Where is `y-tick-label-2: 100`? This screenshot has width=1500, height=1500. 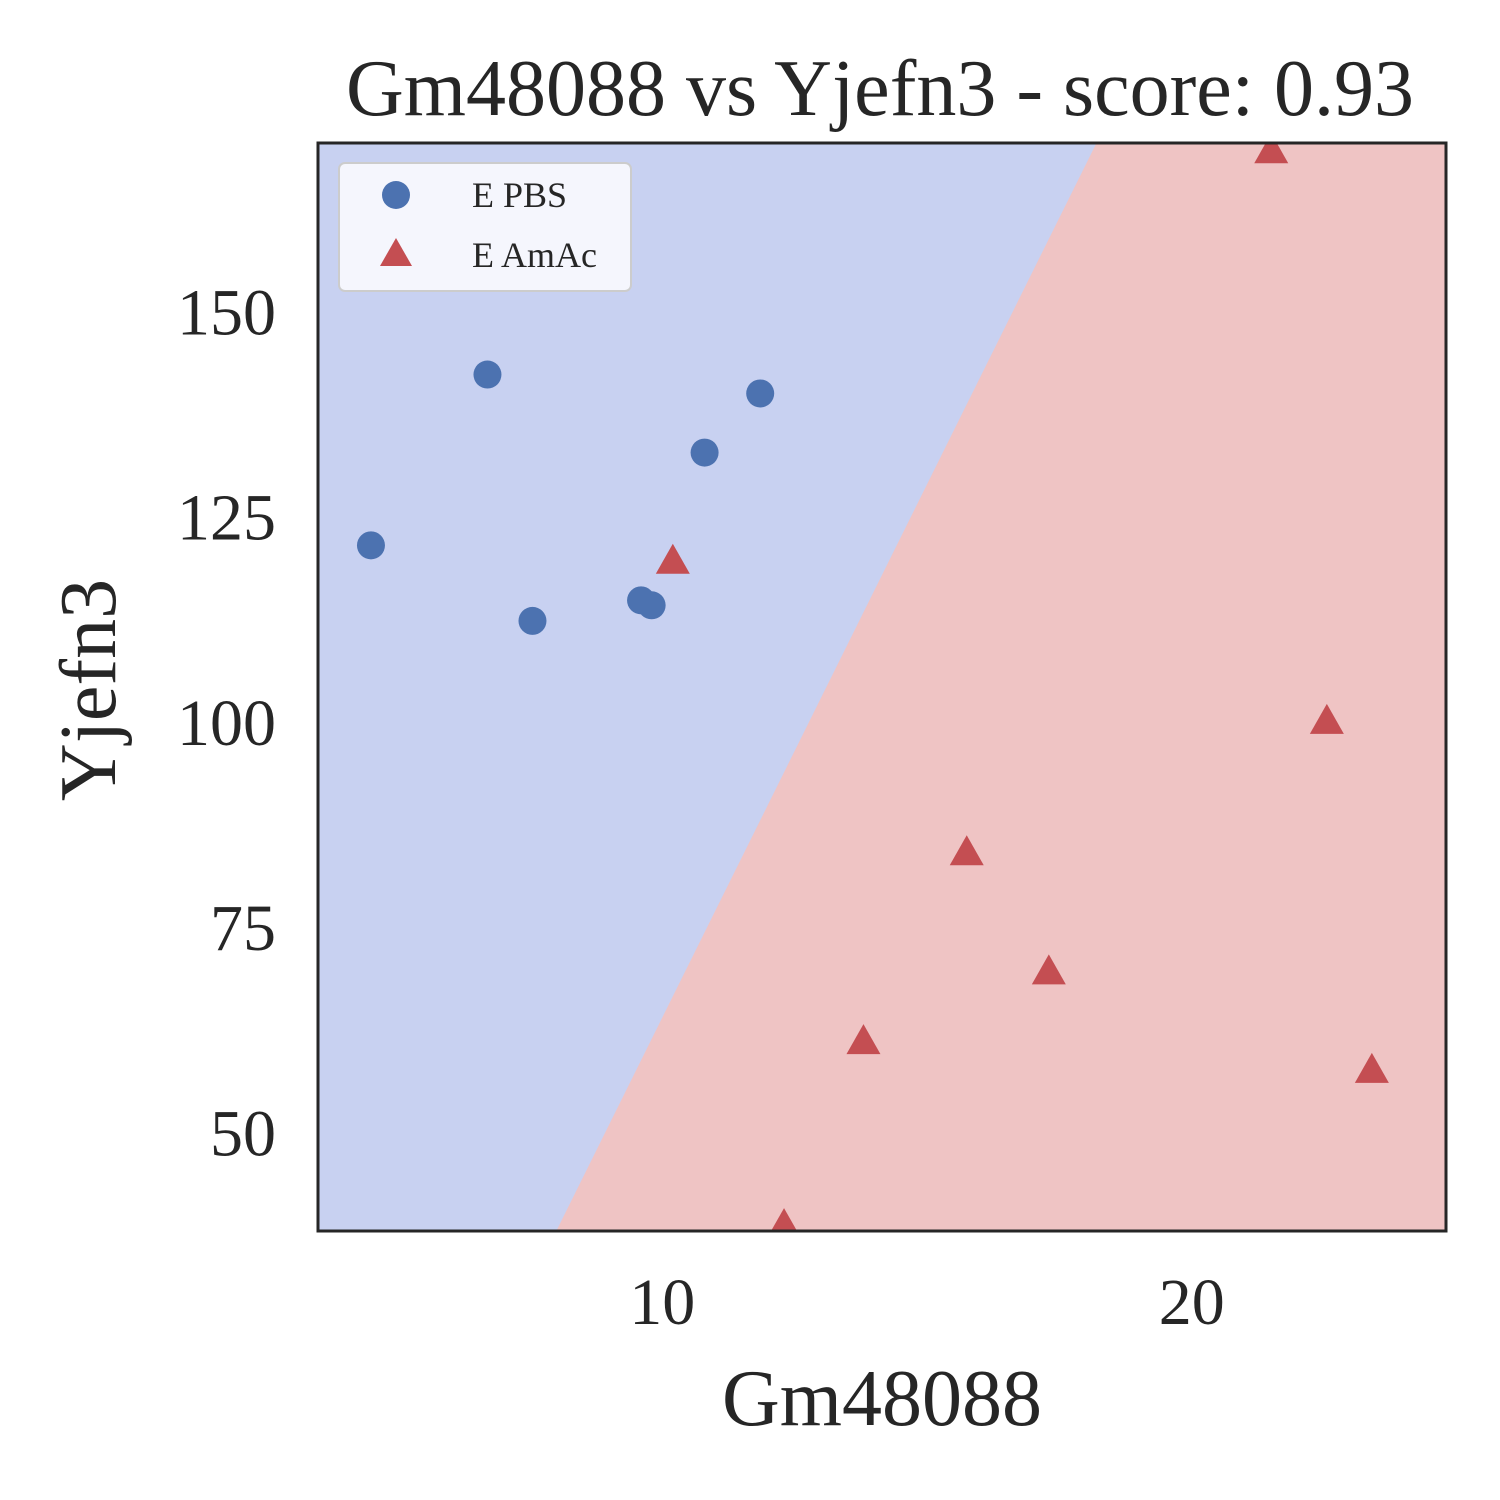 y-tick-label-2: 100 is located at coordinates (226, 723).